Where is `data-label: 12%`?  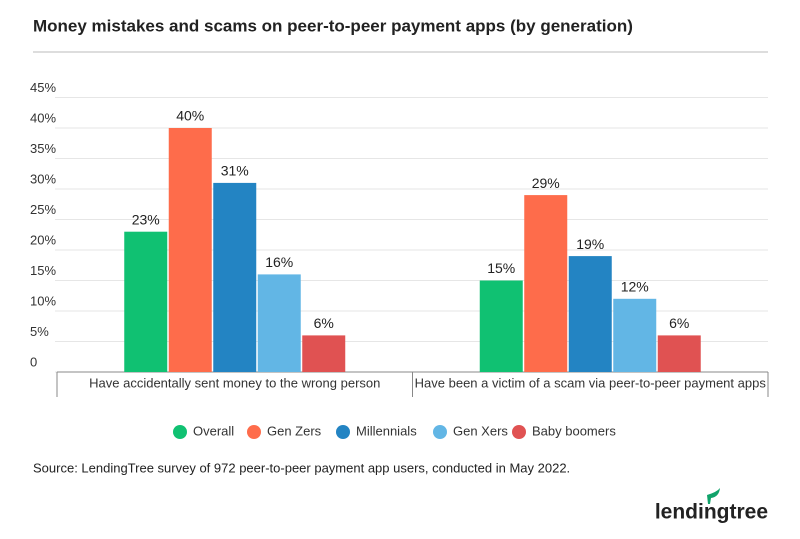
data-label: 12% is located at coordinates (635, 287).